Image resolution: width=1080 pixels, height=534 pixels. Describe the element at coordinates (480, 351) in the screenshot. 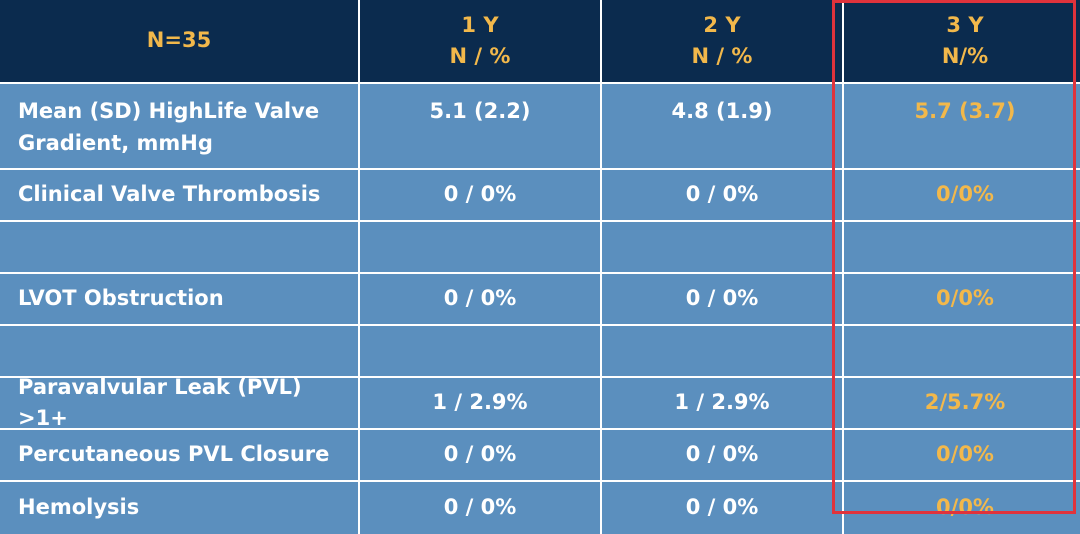

I see `row-empty-2-1y` at that location.